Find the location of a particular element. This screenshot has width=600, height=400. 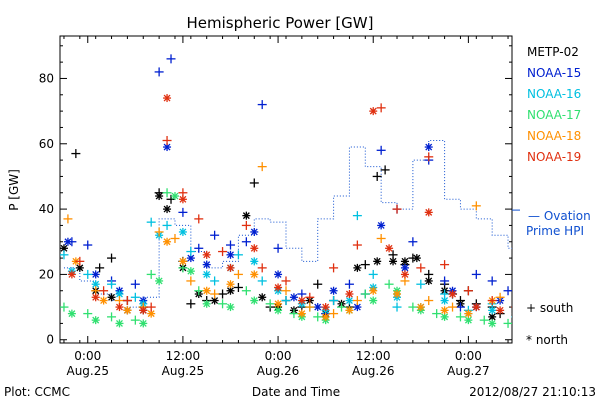

chart-title: Hemispheric Power [GW] is located at coordinates (280, 23).